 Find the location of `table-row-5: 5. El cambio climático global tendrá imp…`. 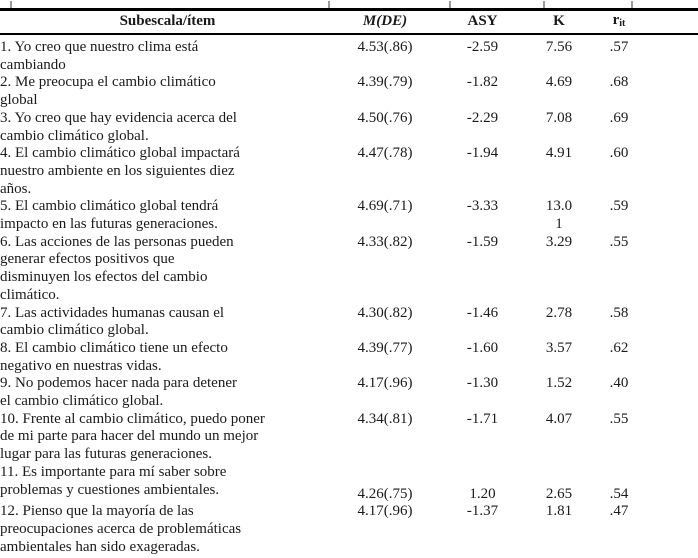

table-row-5: 5. El cambio climático global tendrá imp… is located at coordinates (349, 215).